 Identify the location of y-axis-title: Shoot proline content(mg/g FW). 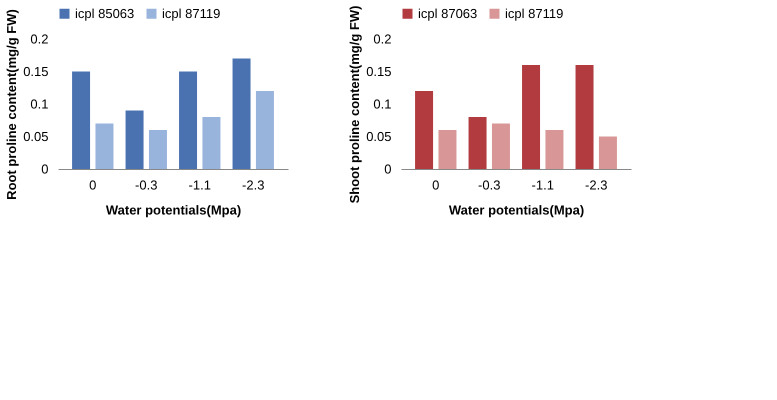
(354, 105).